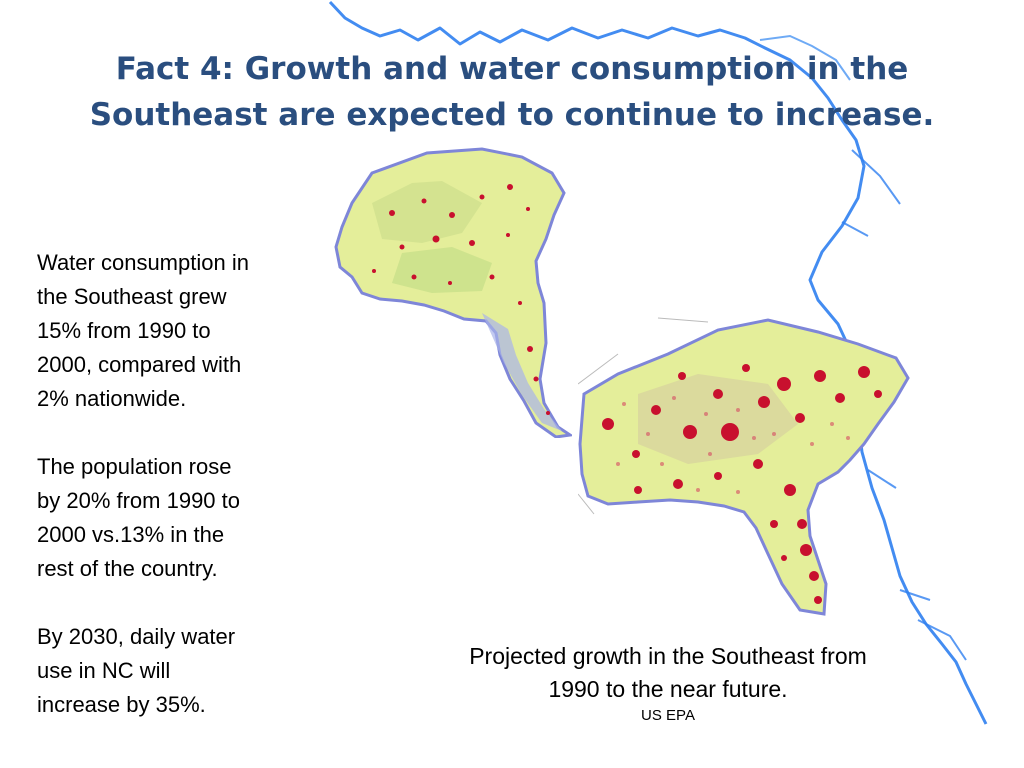 The height and width of the screenshot is (768, 1024). Describe the element at coordinates (668, 689) in the screenshot. I see `caption-line-2: 1990 to the near future.` at that location.